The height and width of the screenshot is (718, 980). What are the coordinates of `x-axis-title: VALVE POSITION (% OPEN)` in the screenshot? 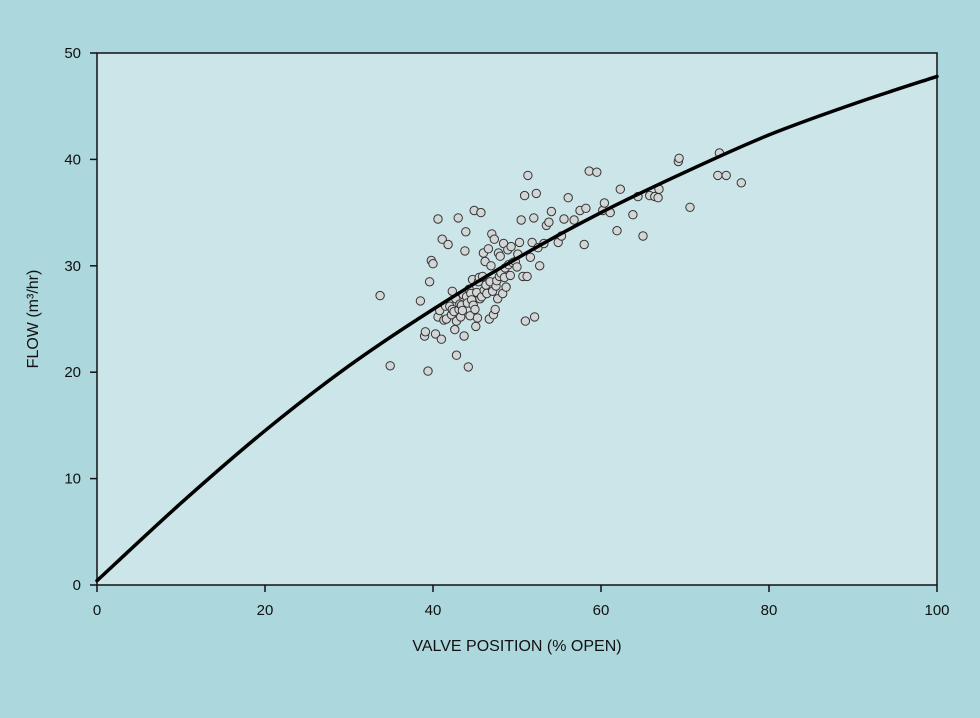 It's located at (516, 646).